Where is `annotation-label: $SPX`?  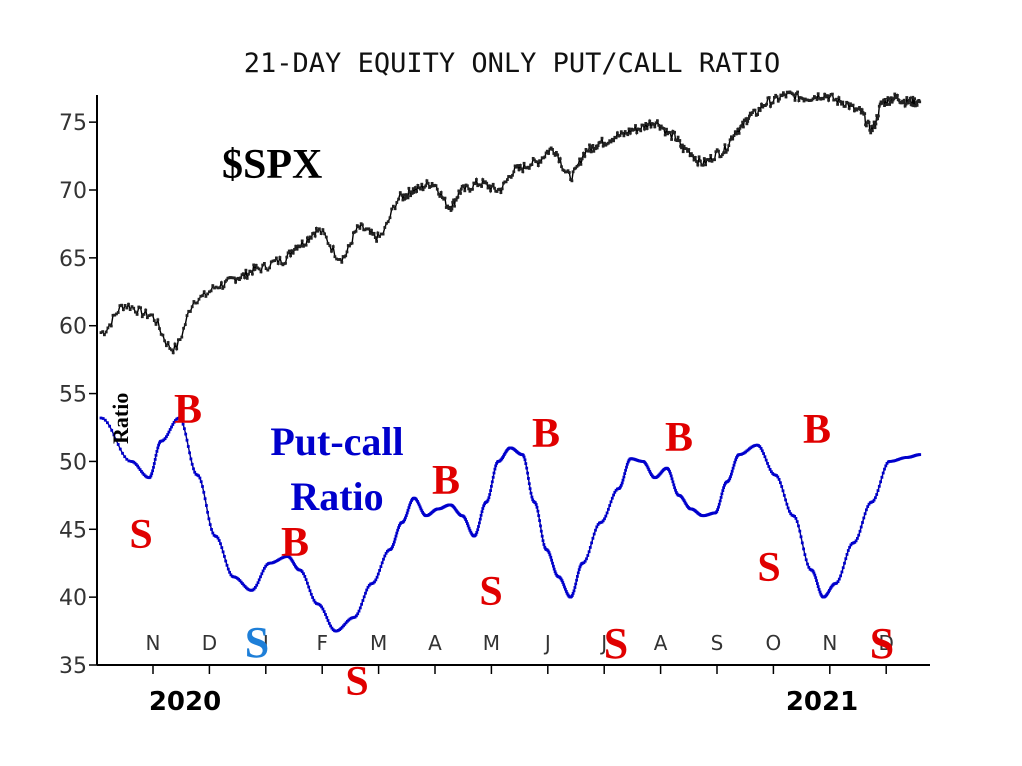
annotation-label: $SPX is located at coordinates (272, 165).